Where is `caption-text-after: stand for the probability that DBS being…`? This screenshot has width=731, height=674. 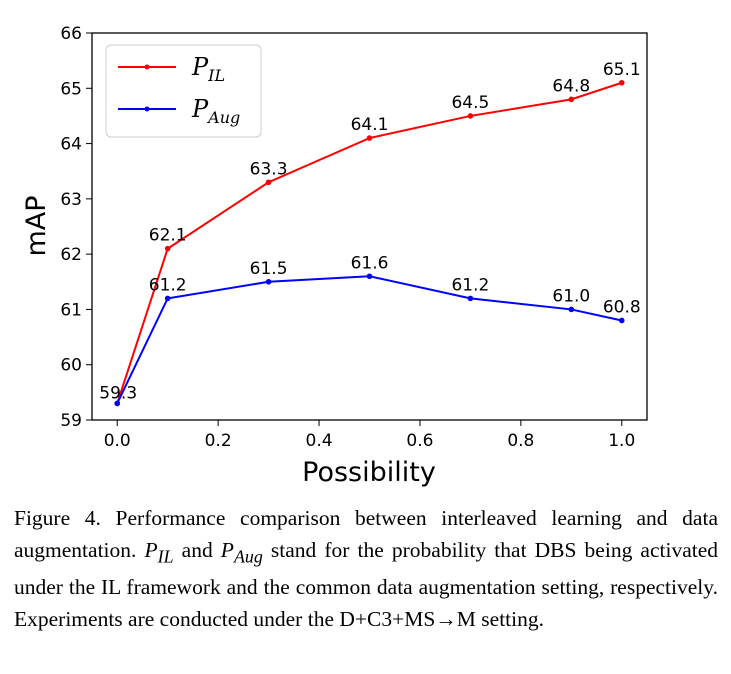 caption-text-after: stand for the probability that DBS being… is located at coordinates (366, 584).